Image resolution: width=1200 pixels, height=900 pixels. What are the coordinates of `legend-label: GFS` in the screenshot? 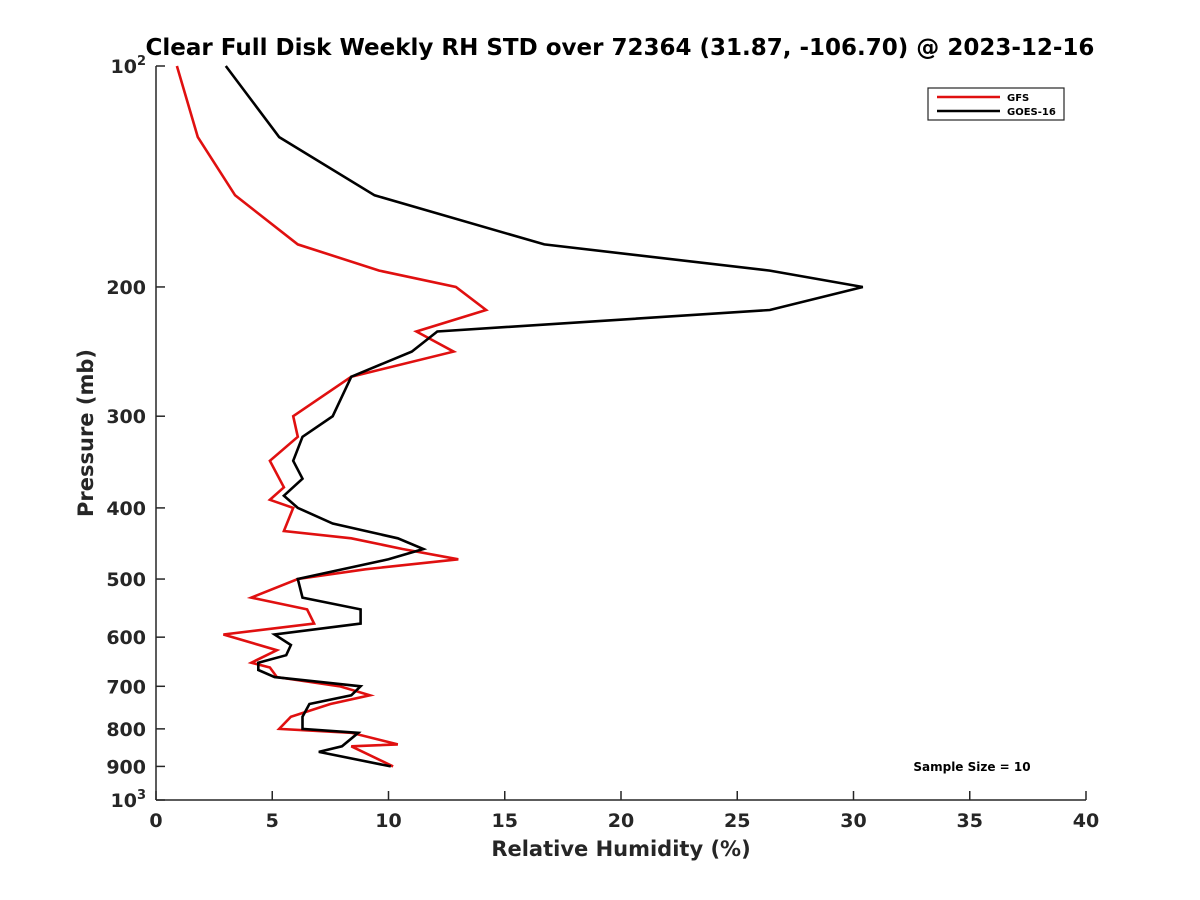 It's located at (1018, 98).